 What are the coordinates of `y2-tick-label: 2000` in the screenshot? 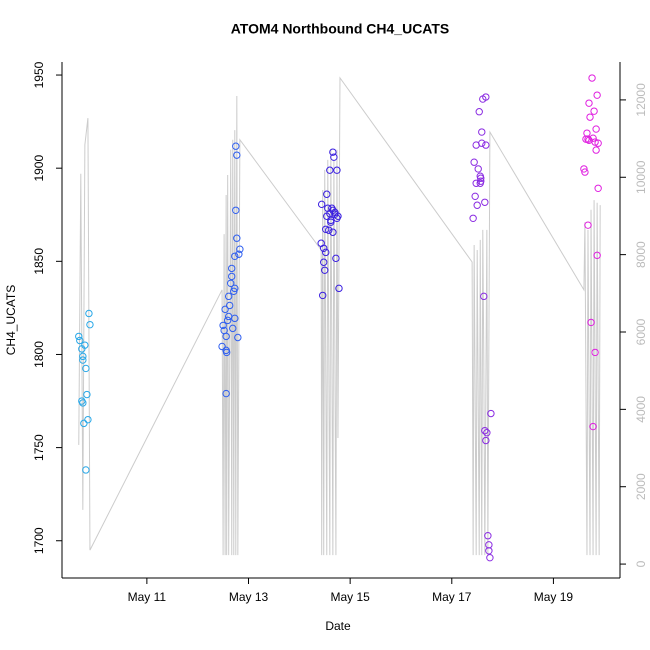 It's located at (641, 486).